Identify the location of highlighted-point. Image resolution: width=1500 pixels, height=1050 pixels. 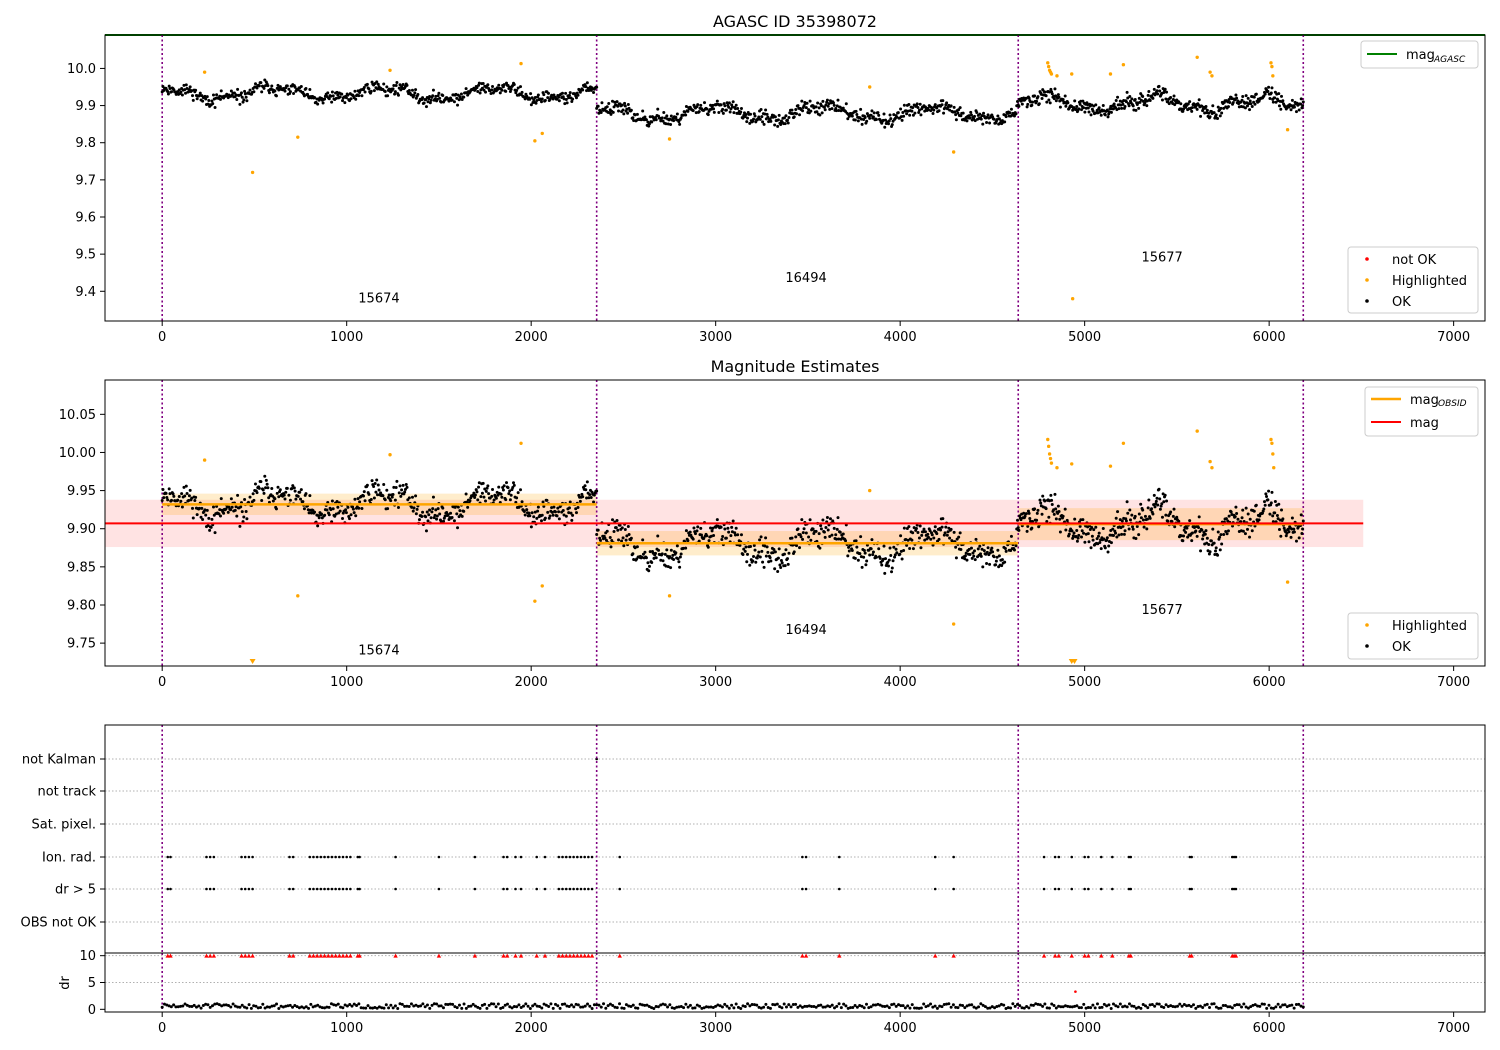
(1212, 468).